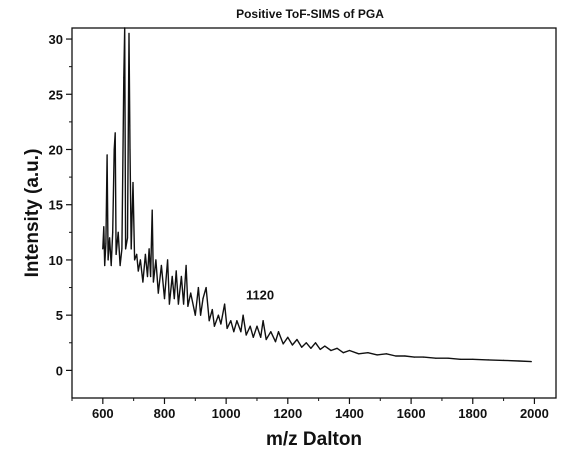 Image resolution: width=561 pixels, height=451 pixels. What do you see at coordinates (32, 213) in the screenshot?
I see `y-axis-title: Intensity (a.u.)` at bounding box center [32, 213].